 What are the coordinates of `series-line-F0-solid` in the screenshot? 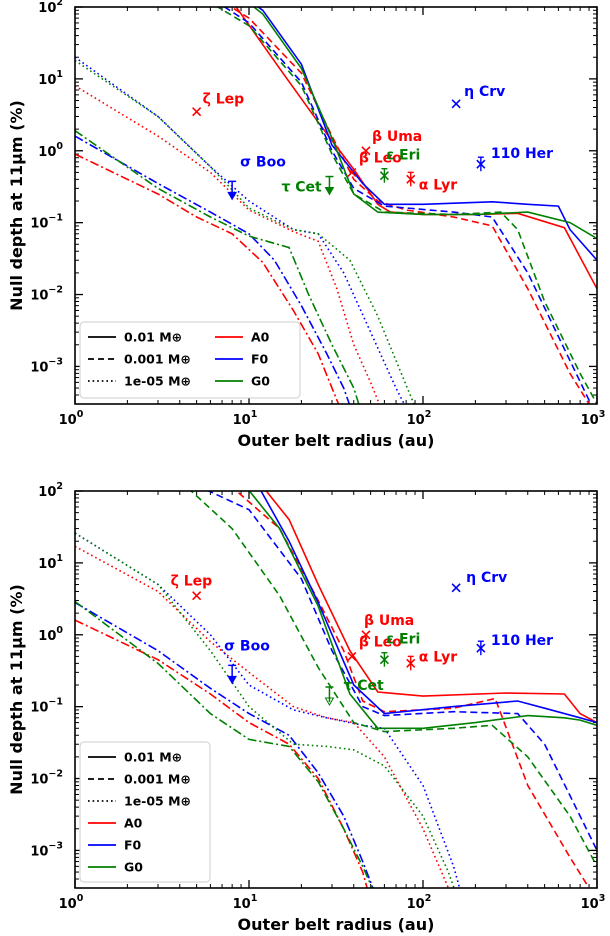 It's located at (428, 607).